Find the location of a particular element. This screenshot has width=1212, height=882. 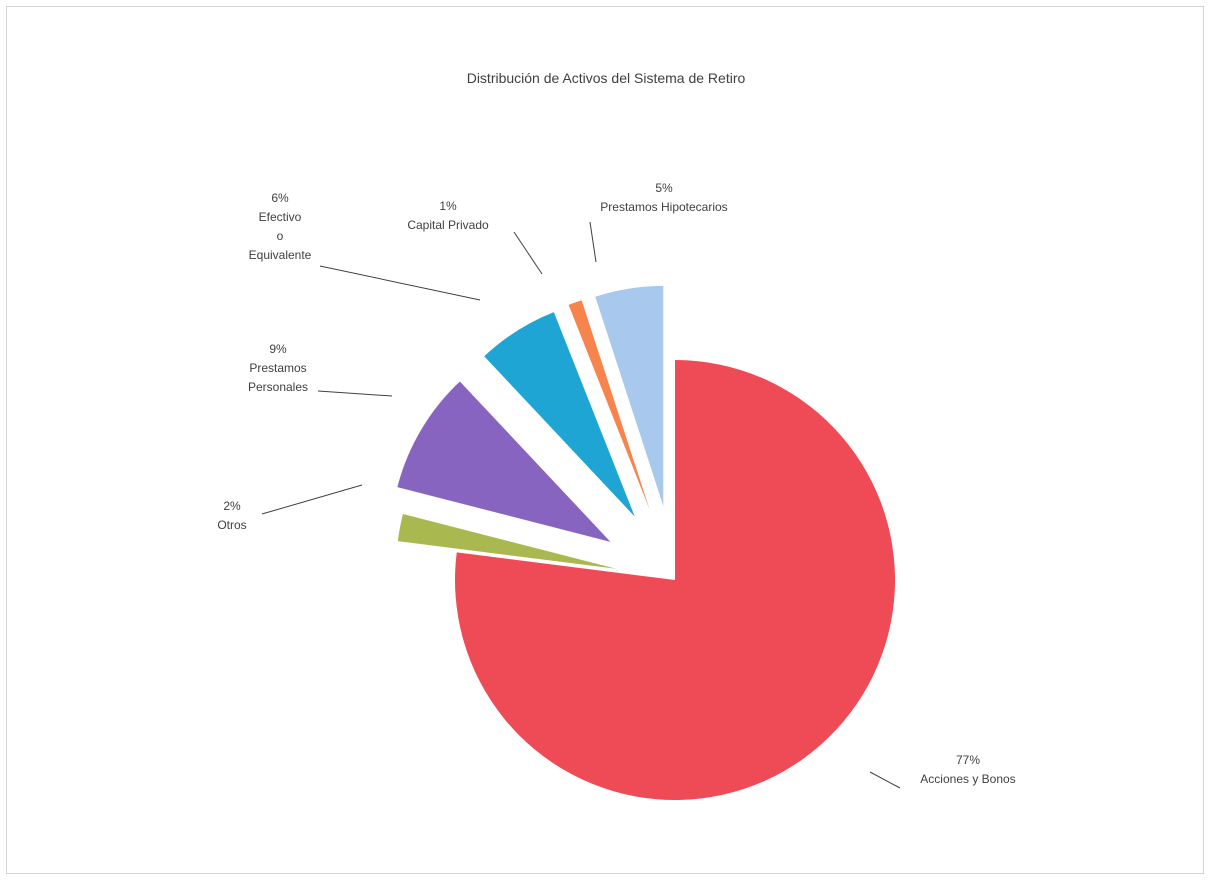

leader-line-prestamos-personales is located at coordinates (355, 393).